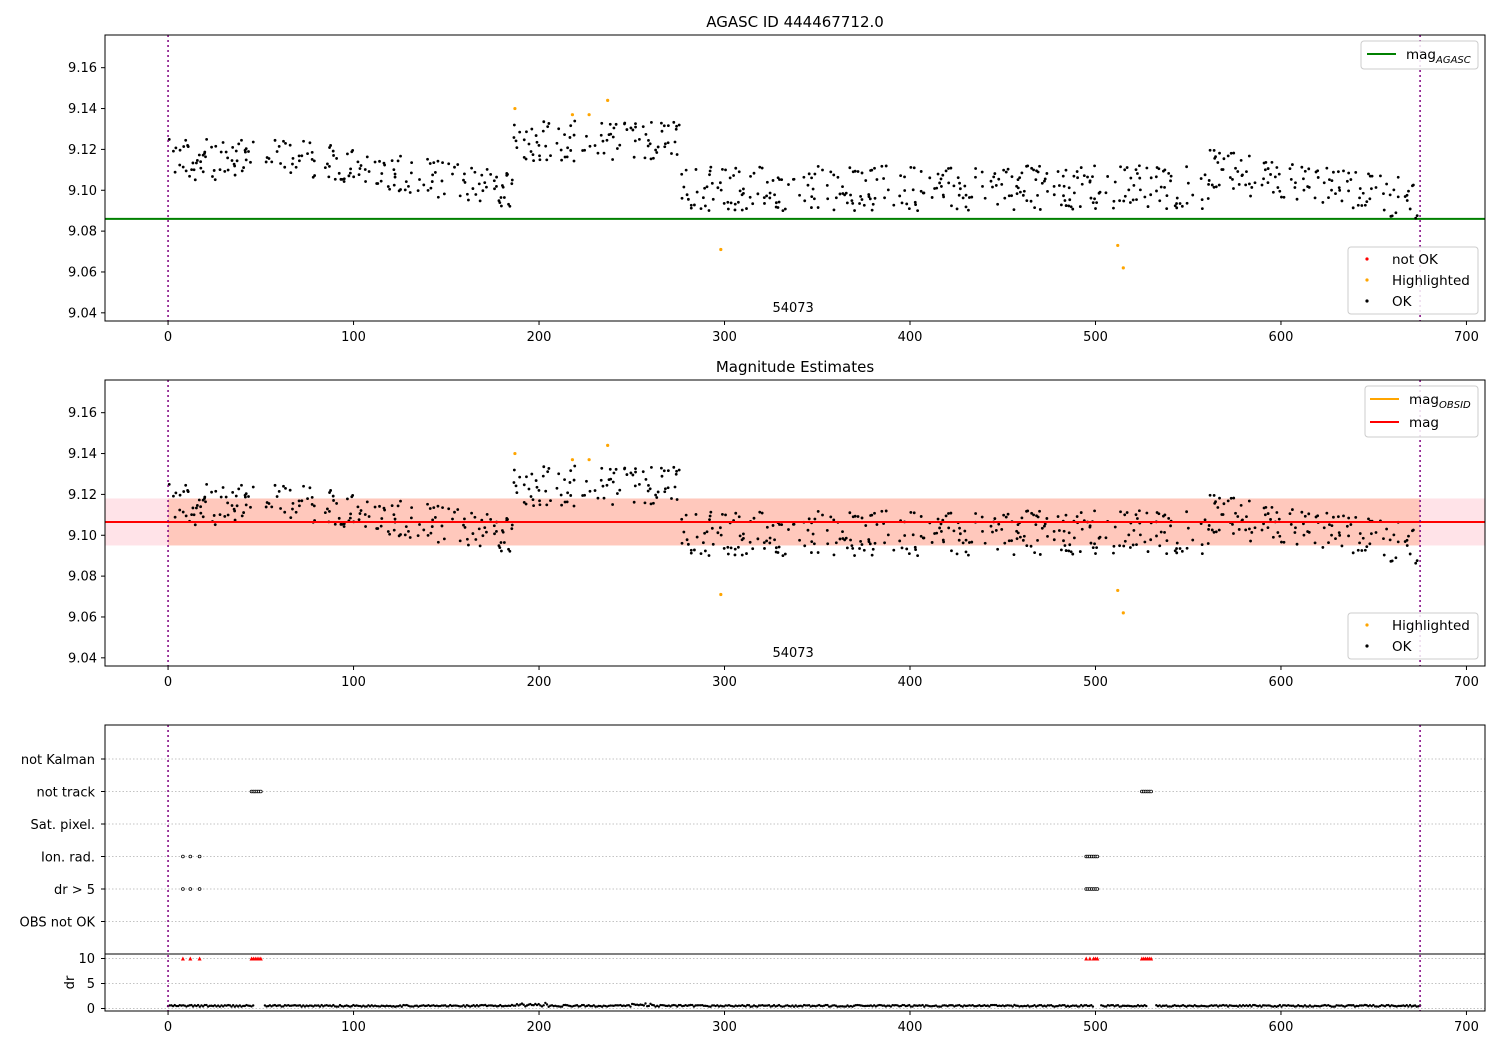  Describe the element at coordinates (68, 858) in the screenshot. I see `category-label: Ion. rad.` at that location.